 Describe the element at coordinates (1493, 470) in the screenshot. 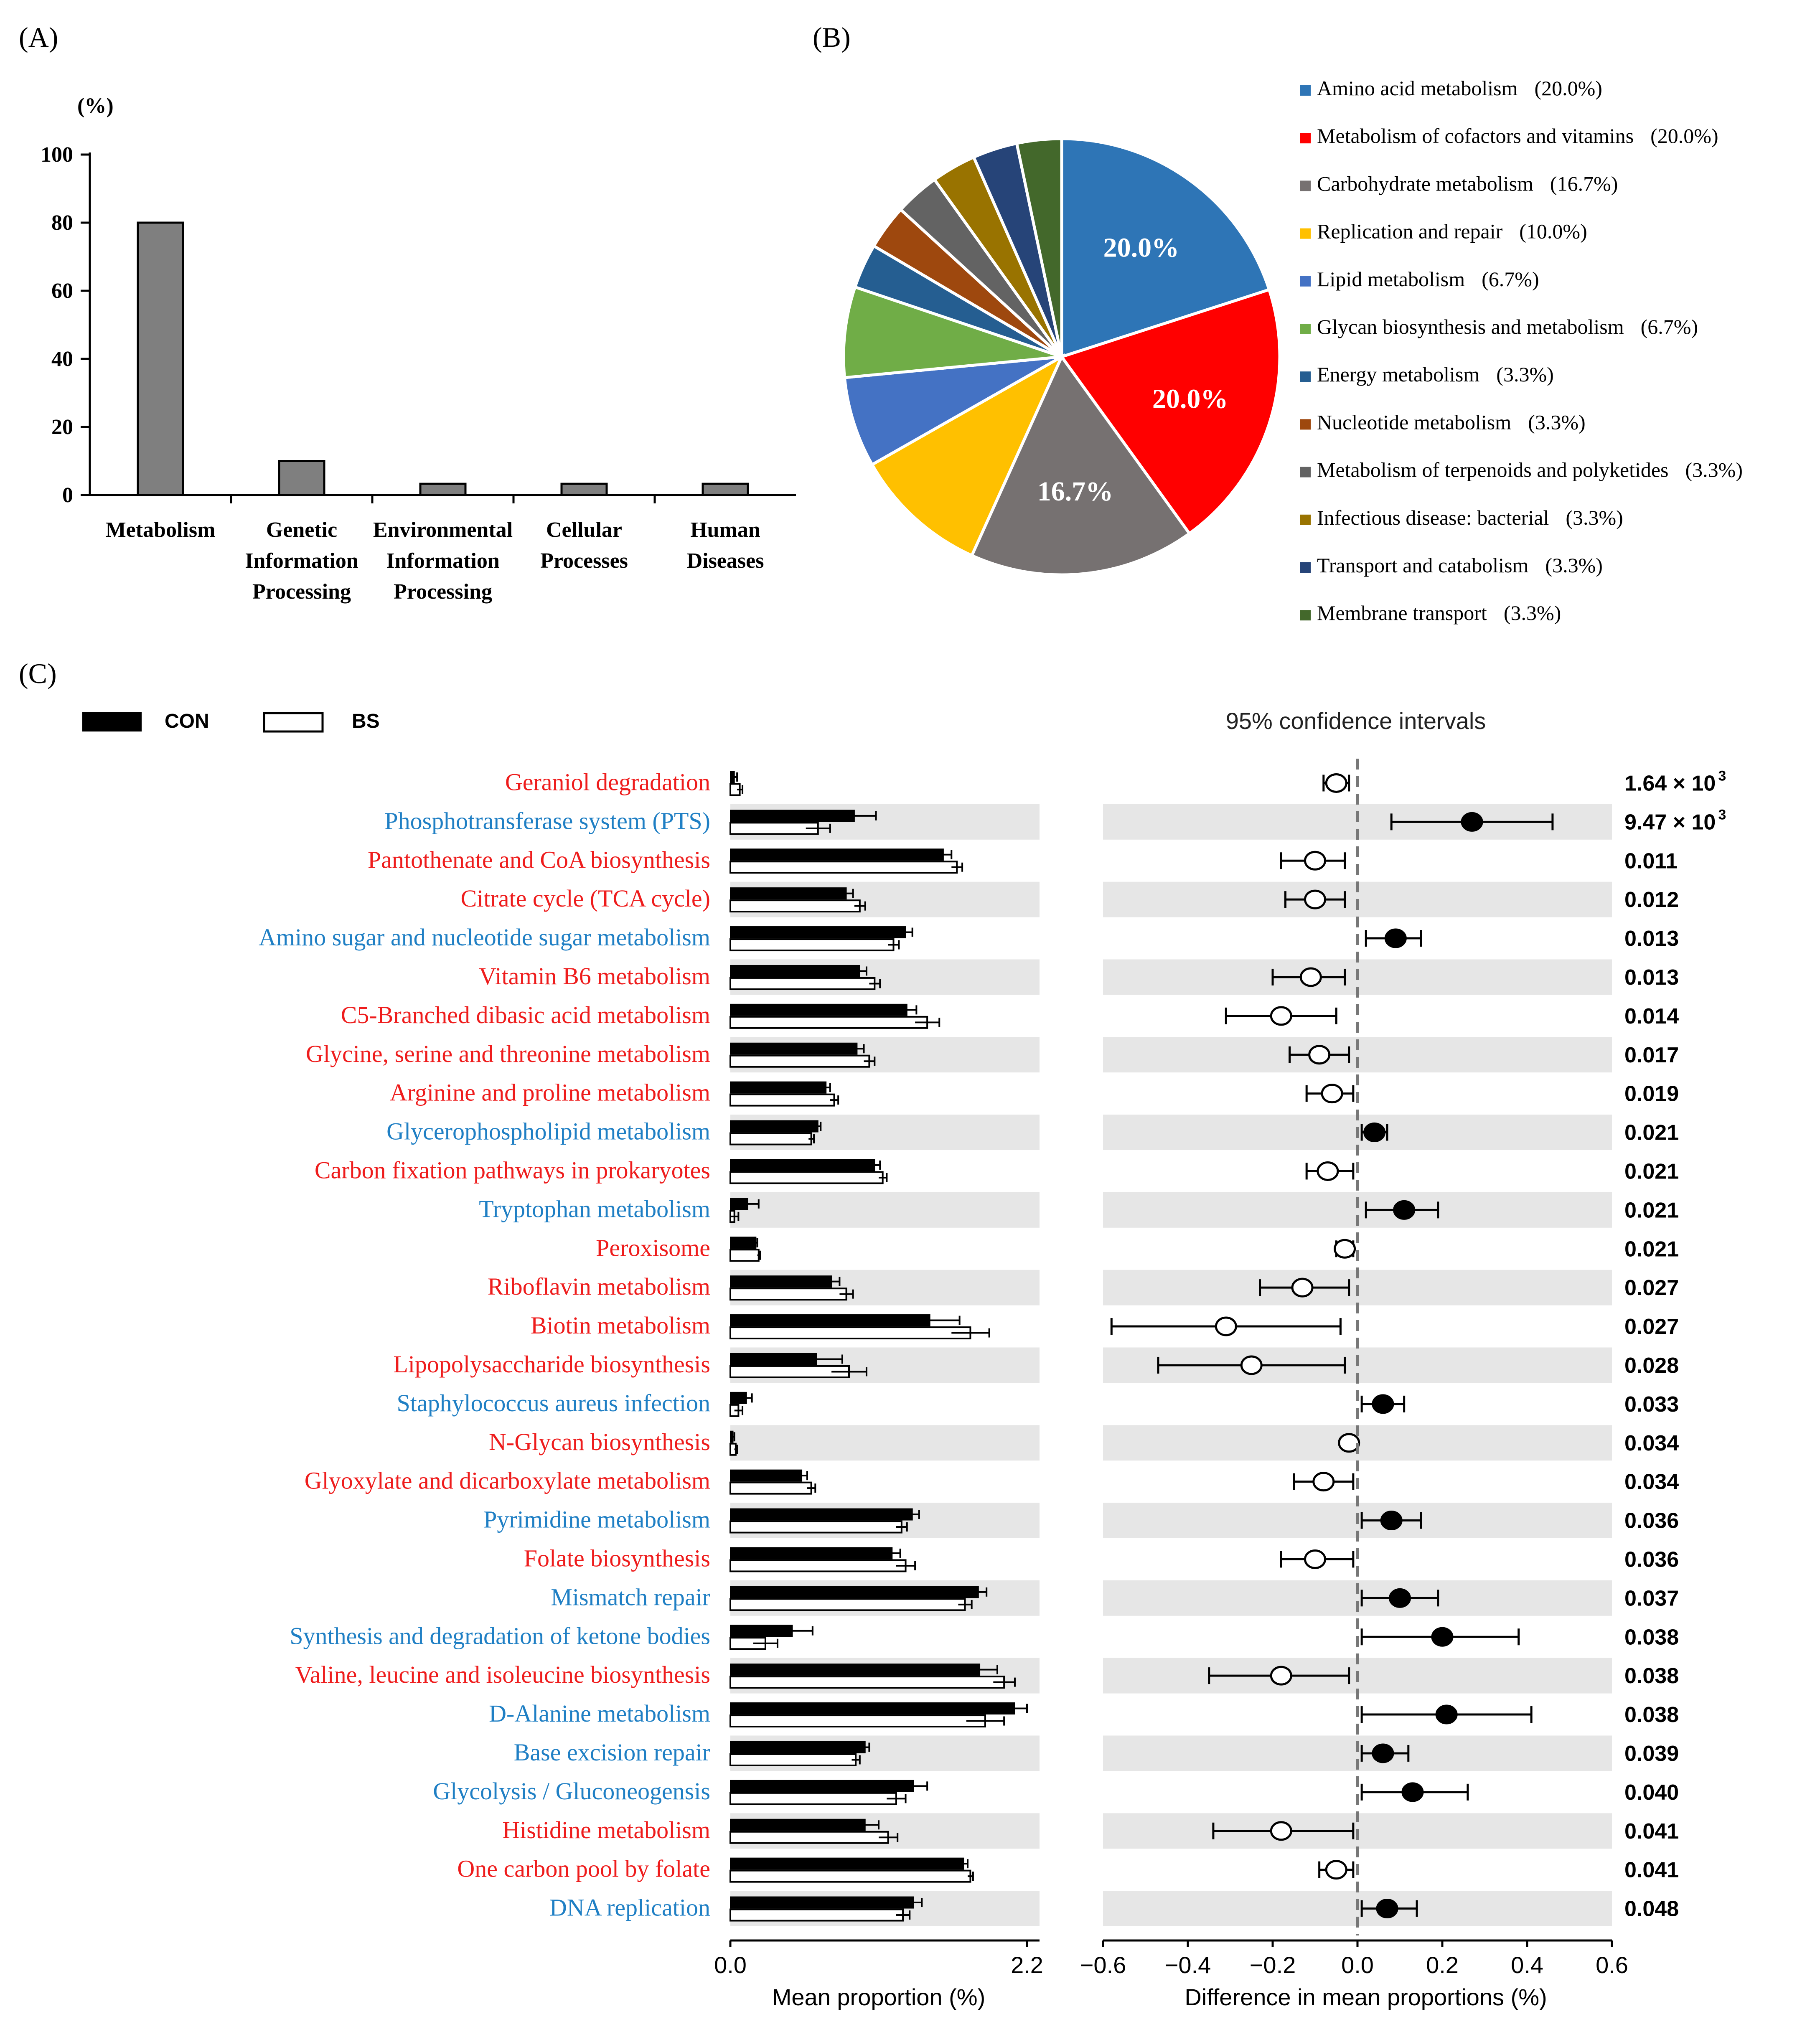

I see `legend-entry: Metabolism of terpenoids and polyketides` at that location.